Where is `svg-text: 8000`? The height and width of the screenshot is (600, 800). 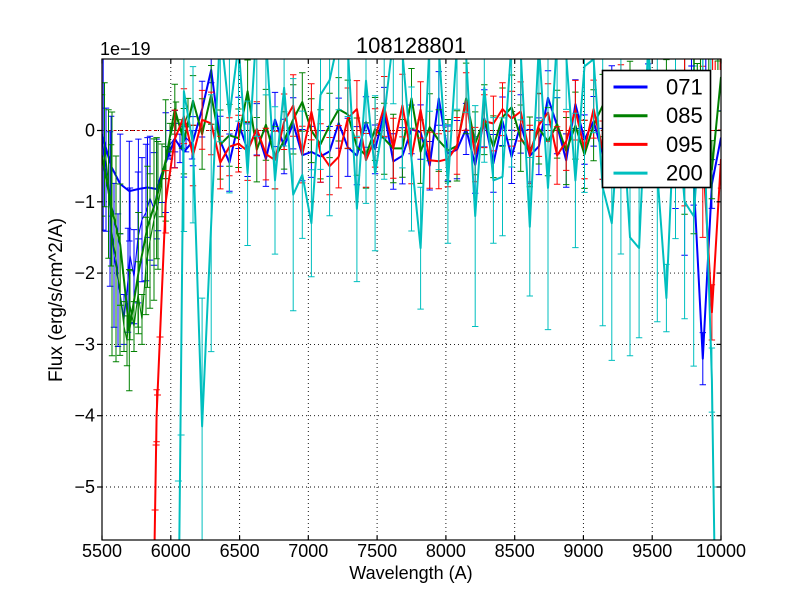
svg-text: 8000 is located at coordinates (446, 551).